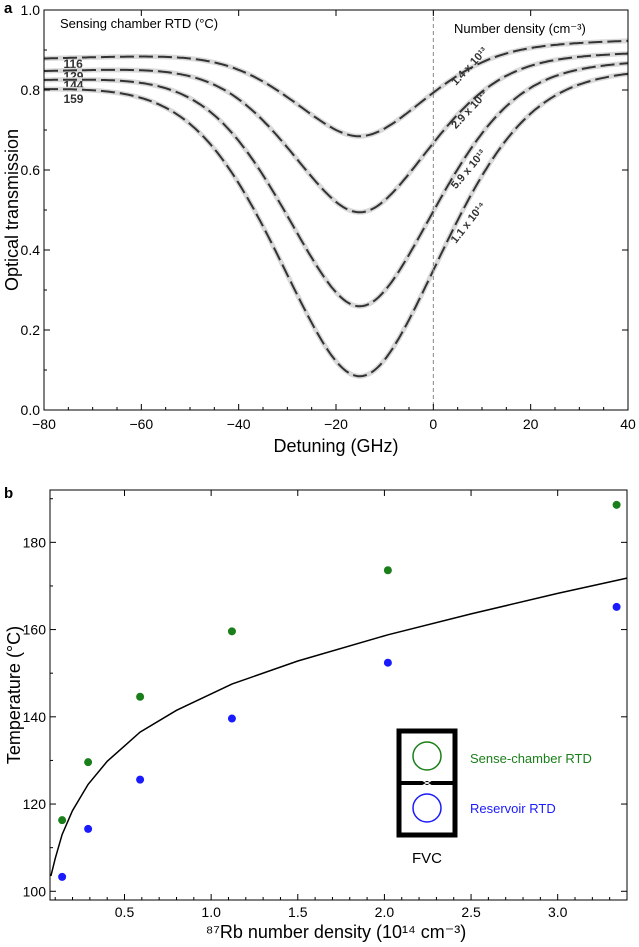 Image resolution: width=639 pixels, height=947 pixels. What do you see at coordinates (8, 8) in the screenshot?
I see `panel-a-label: a` at bounding box center [8, 8].